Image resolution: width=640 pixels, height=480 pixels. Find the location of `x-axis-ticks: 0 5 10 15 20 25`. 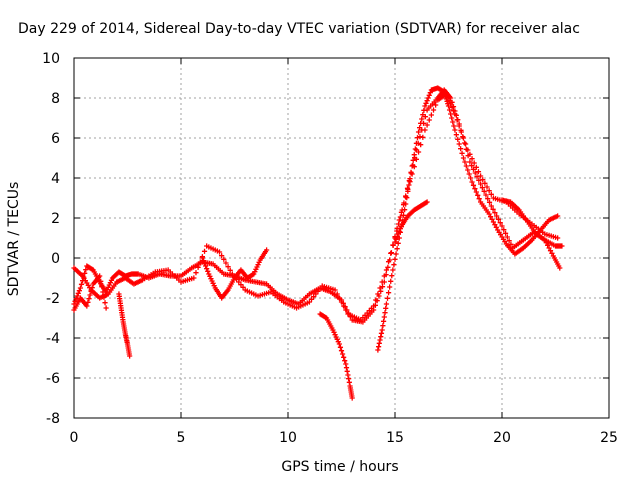

x-axis-ticks: 0 5 10 15 20 25 is located at coordinates (344, 438).